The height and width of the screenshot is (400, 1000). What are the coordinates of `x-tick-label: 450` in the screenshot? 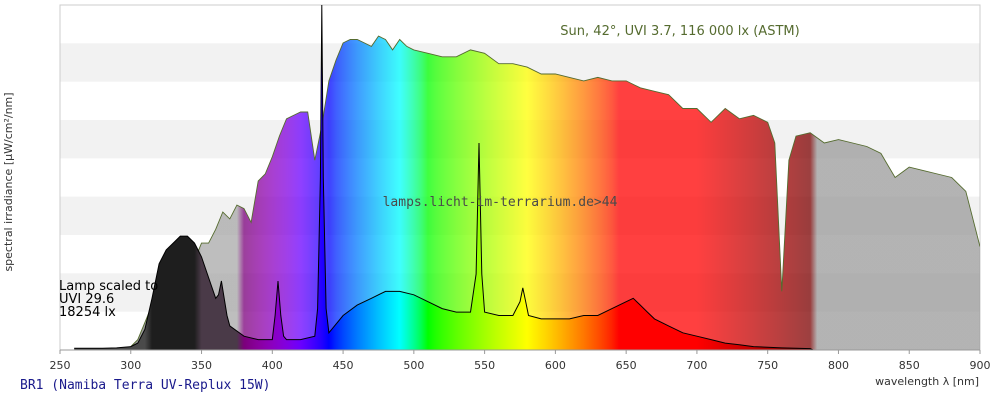 It's located at (343, 365).